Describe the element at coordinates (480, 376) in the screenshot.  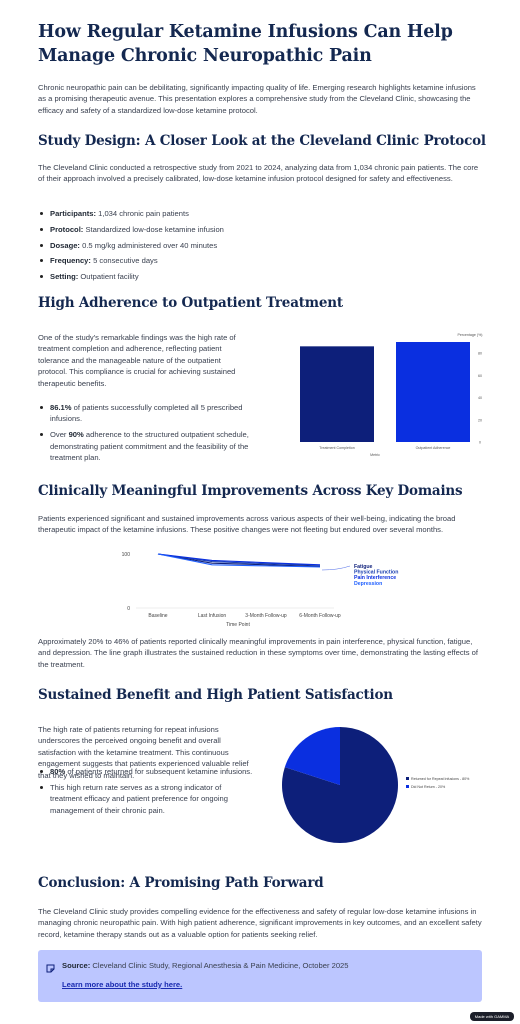
I see `y-tick-label: 60` at that location.